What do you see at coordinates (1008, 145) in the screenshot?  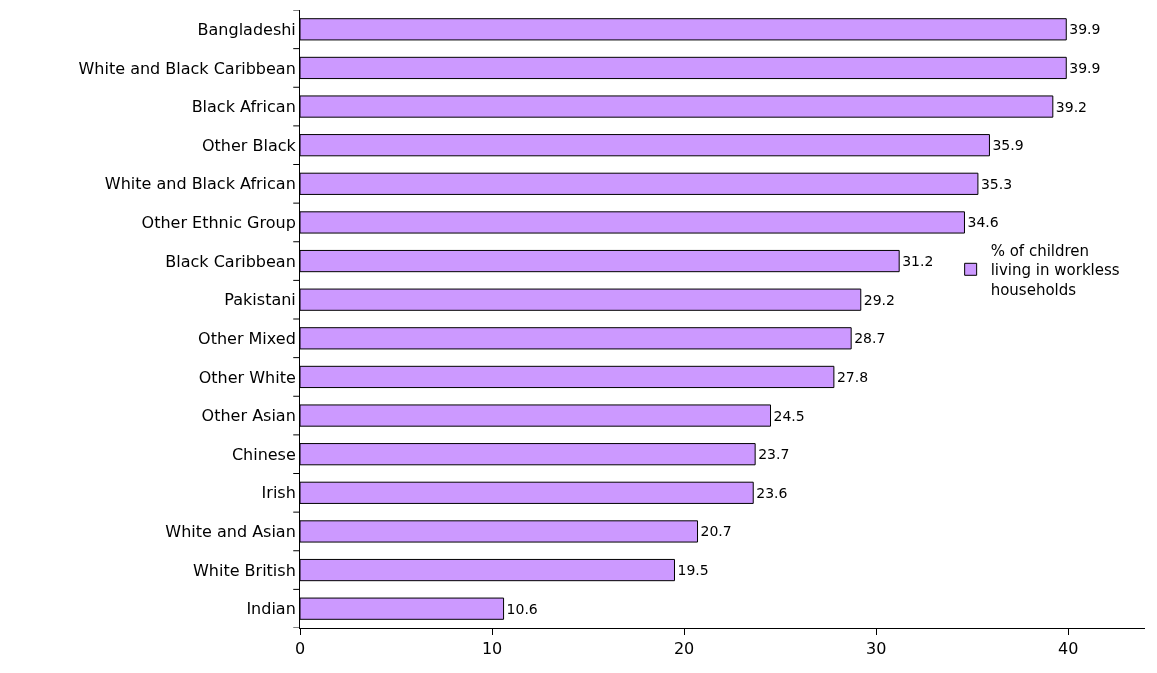 I see `data-label: 35.9` at bounding box center [1008, 145].